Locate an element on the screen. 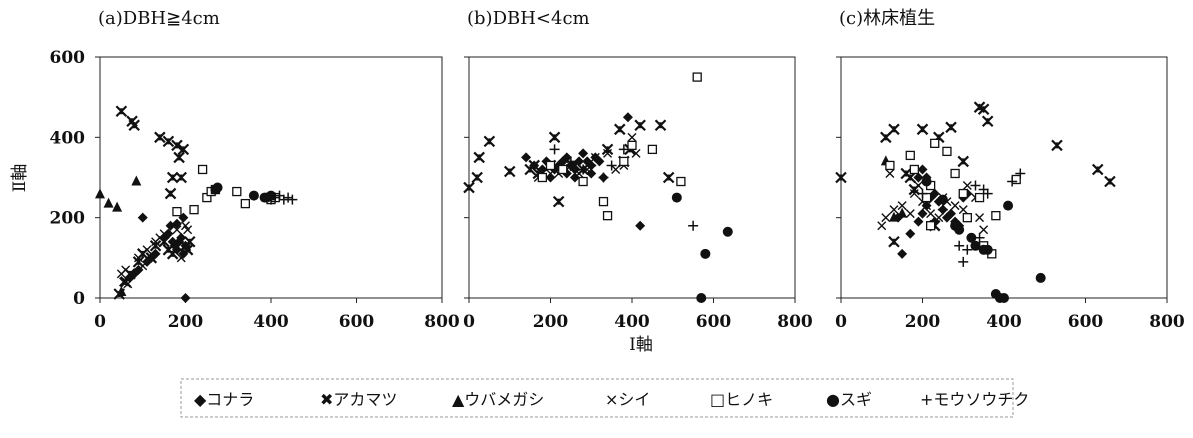 The height and width of the screenshot is (438, 1193). panel-title-1: (b)DBH<4cm is located at coordinates (528, 18).